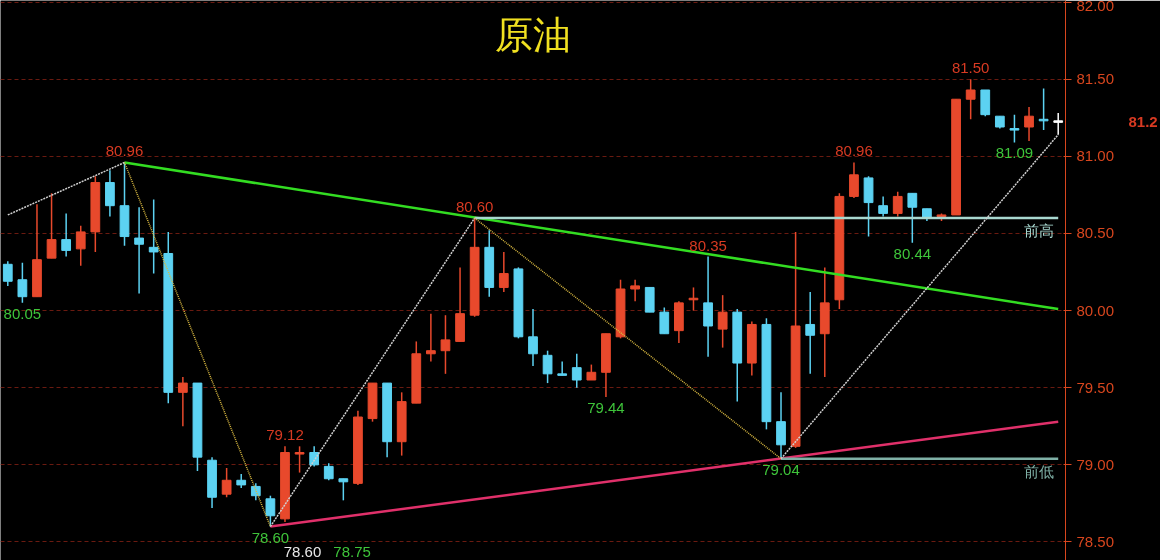 The image size is (1160, 560). I want to click on annotation: 80.60, so click(474, 207).